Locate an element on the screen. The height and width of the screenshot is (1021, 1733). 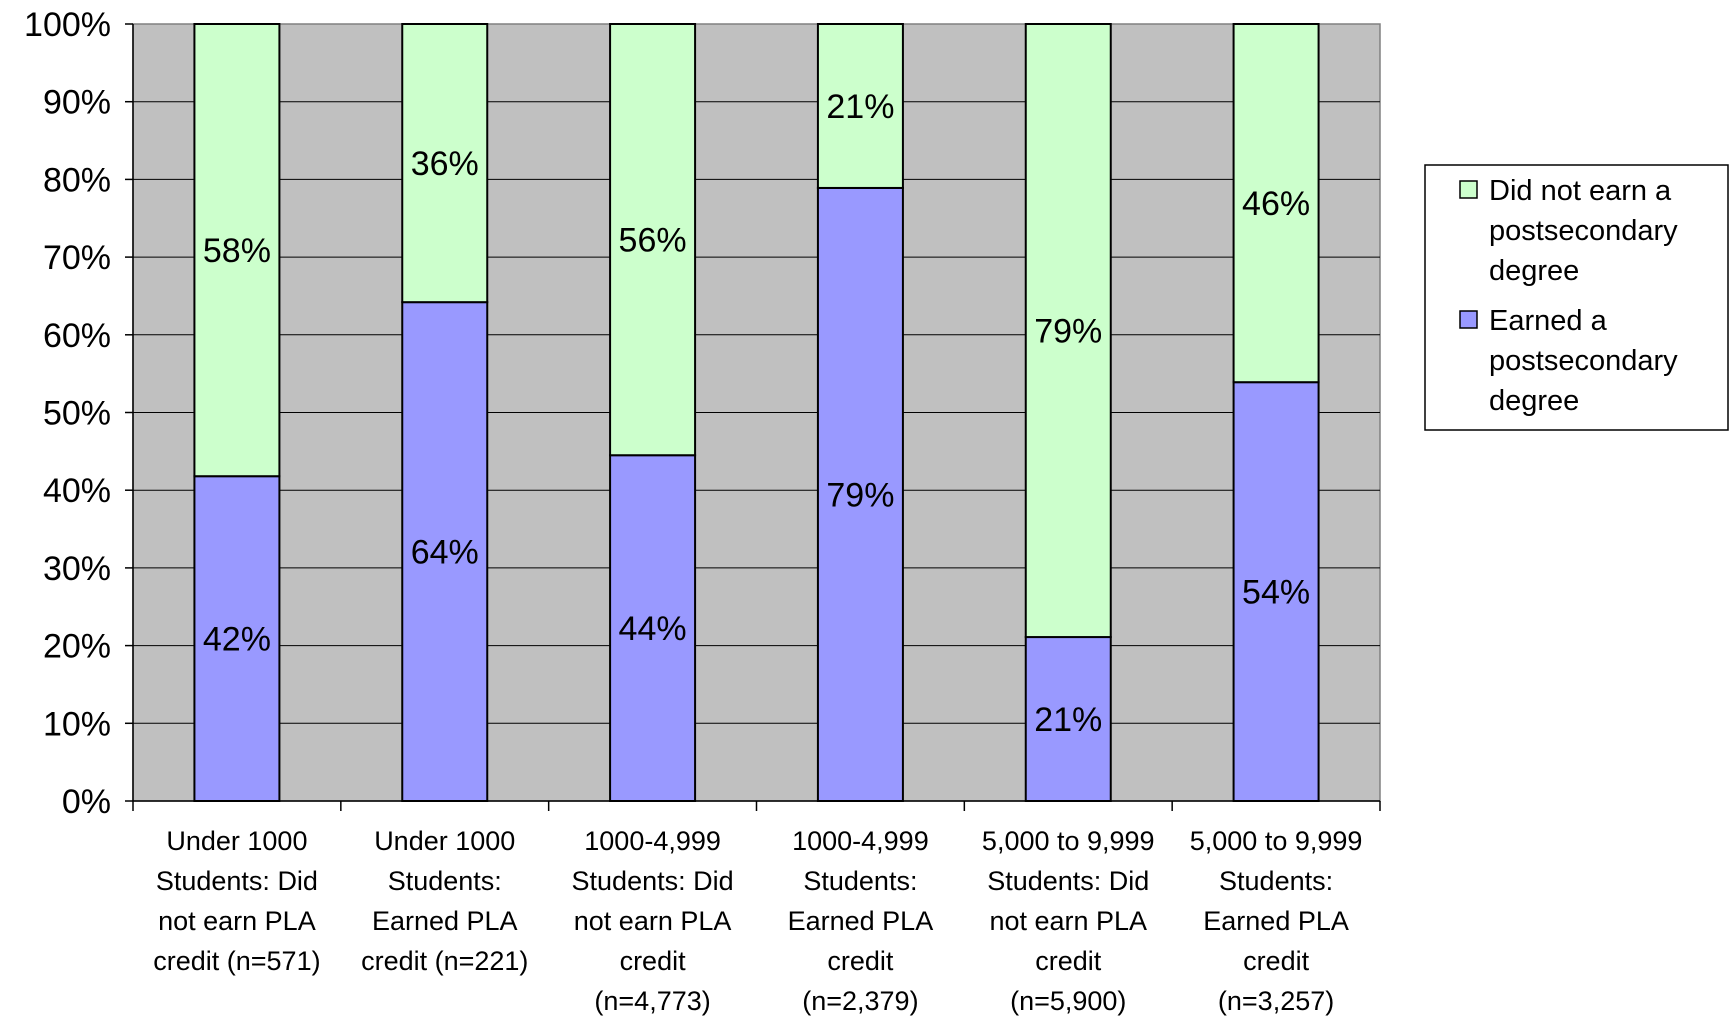
y-tick-label: 30% is located at coordinates (77, 569).